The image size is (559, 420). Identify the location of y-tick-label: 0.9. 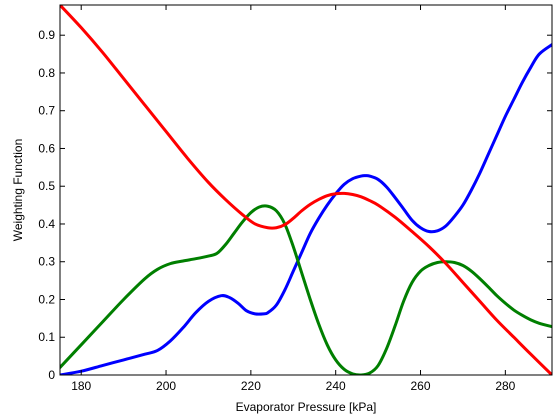
(46, 35).